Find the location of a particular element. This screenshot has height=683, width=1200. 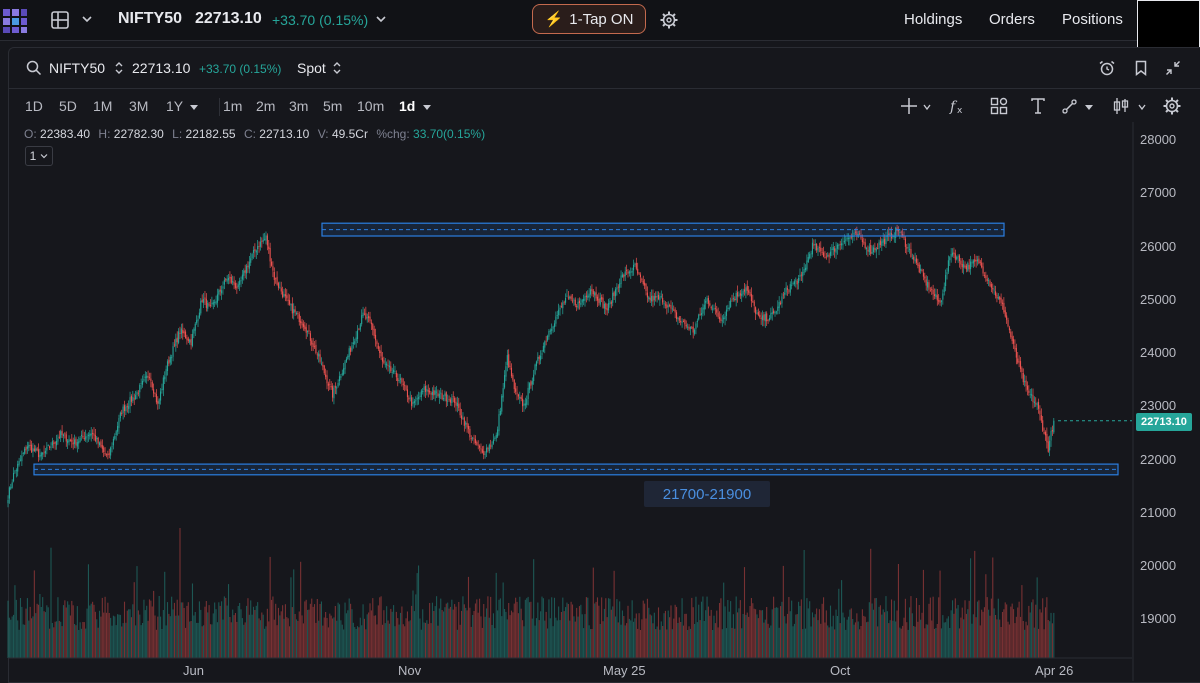

range-1d: 1D is located at coordinates (34, 106).